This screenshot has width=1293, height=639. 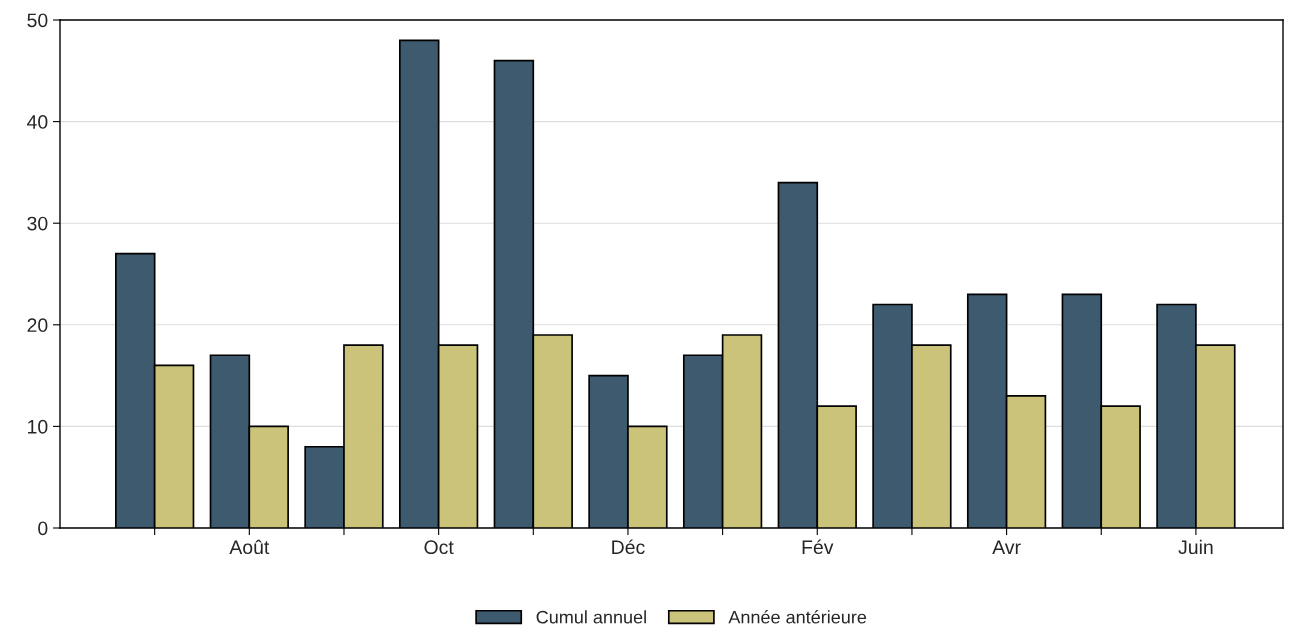 What do you see at coordinates (37, 325) in the screenshot?
I see `y-tick-label: 20` at bounding box center [37, 325].